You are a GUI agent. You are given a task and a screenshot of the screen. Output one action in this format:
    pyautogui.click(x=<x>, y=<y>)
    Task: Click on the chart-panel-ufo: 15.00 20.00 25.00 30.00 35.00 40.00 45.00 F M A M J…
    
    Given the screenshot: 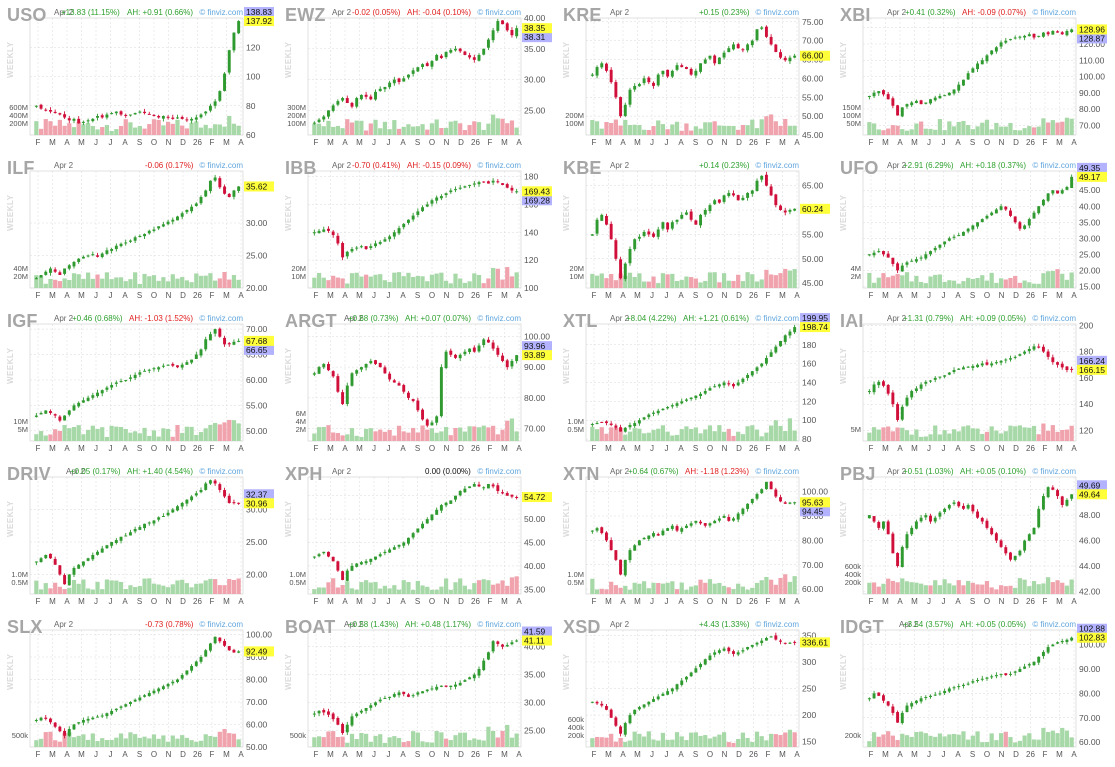 What is the action you would take?
    pyautogui.click(x=970, y=228)
    